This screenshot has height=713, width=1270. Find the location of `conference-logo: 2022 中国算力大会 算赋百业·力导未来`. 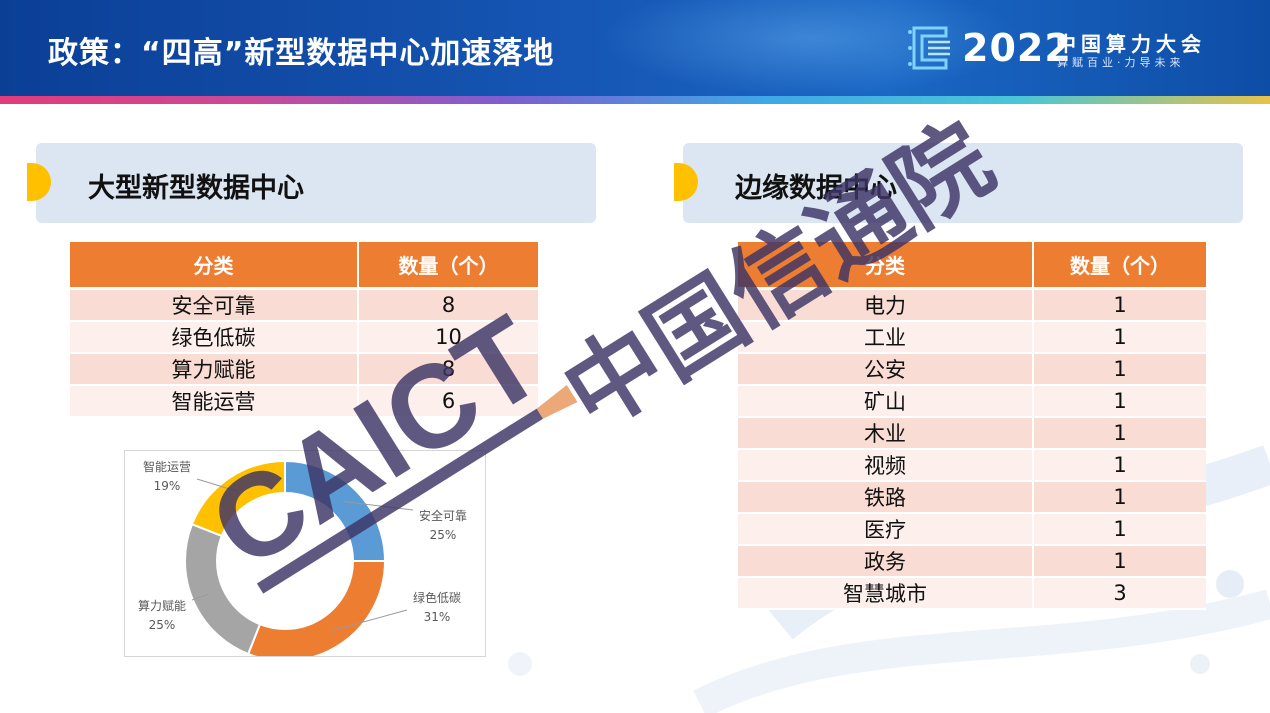

conference-logo: 2022 中国算力大会 算赋百业·力导未来 is located at coordinates (1076, 48).